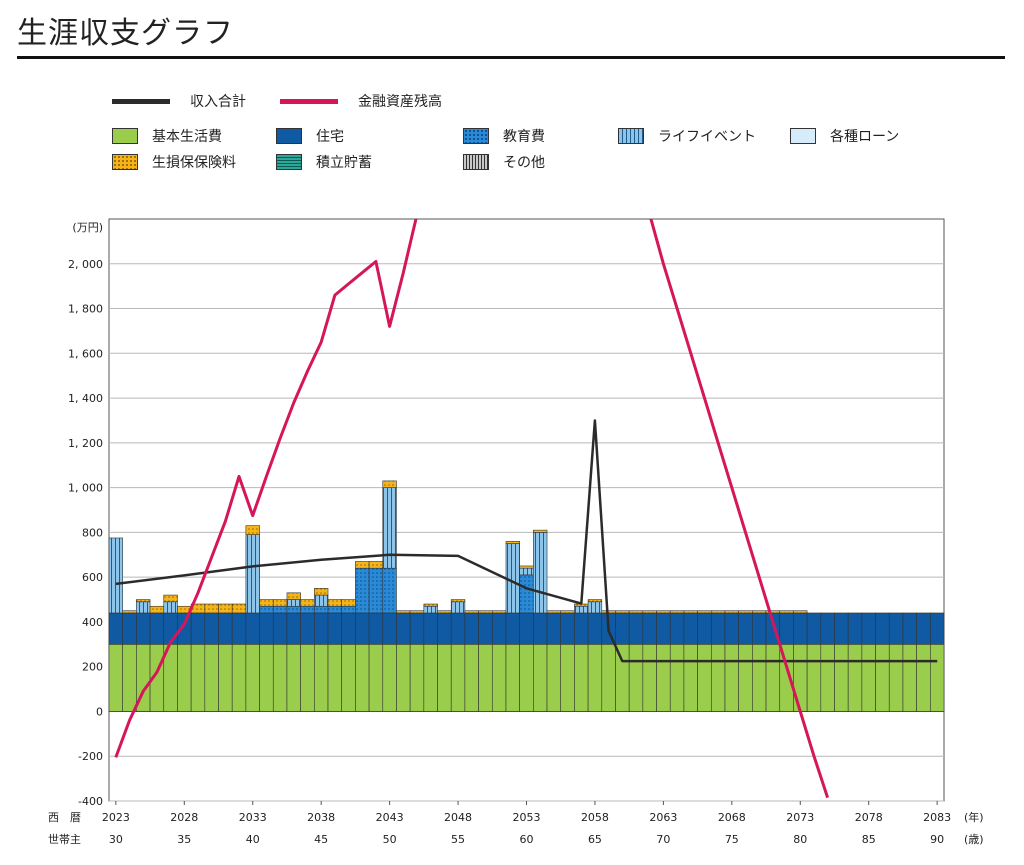 This screenshot has width=1024, height=865. Describe the element at coordinates (309, 101) in the screenshot. I see `legend-line-assets` at that location.